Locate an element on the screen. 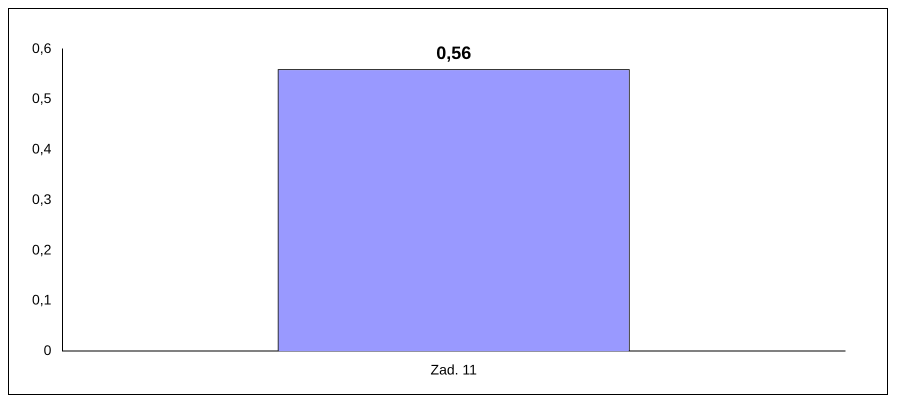  y-tick-label: 0 is located at coordinates (48, 350).